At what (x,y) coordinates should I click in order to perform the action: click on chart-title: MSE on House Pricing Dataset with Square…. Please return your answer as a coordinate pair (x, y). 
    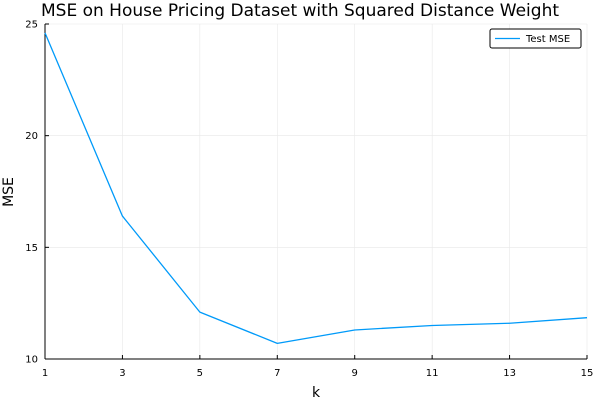
    Looking at the image, I should click on (300, 11).